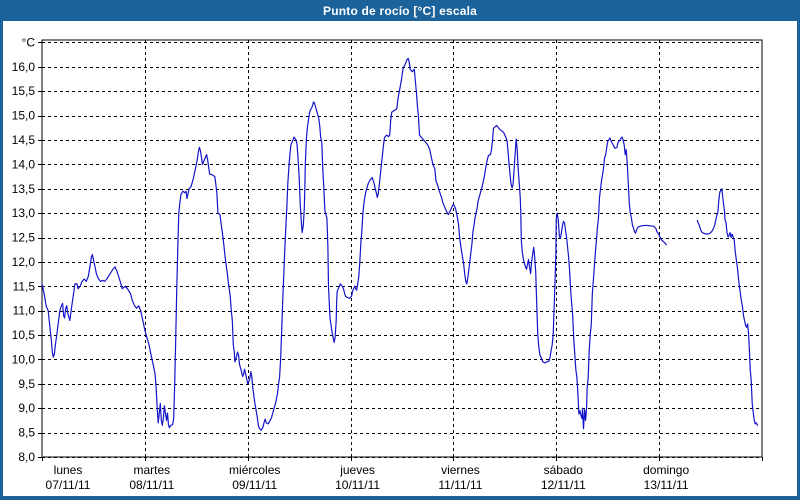 Image resolution: width=800 pixels, height=500 pixels. Describe the element at coordinates (26, 457) in the screenshot. I see `y-tick-label: 8,0` at that location.